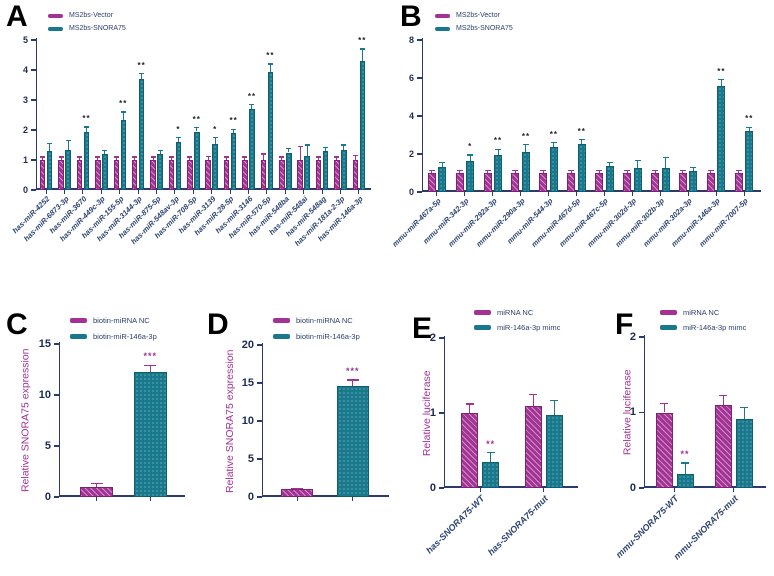  Describe the element at coordinates (44, 394) in the screenshot. I see `y-tick-label: 10` at that location.